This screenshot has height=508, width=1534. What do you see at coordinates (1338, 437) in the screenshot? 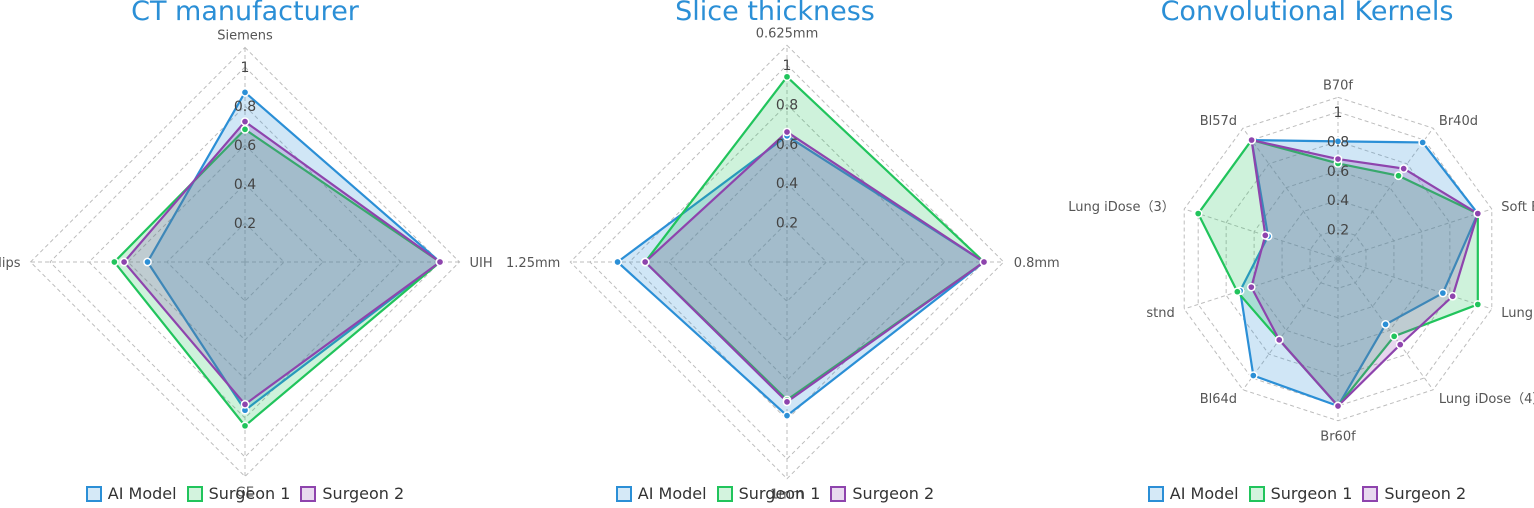
I see `axis-label-br60f: Br60f` at bounding box center [1338, 437].